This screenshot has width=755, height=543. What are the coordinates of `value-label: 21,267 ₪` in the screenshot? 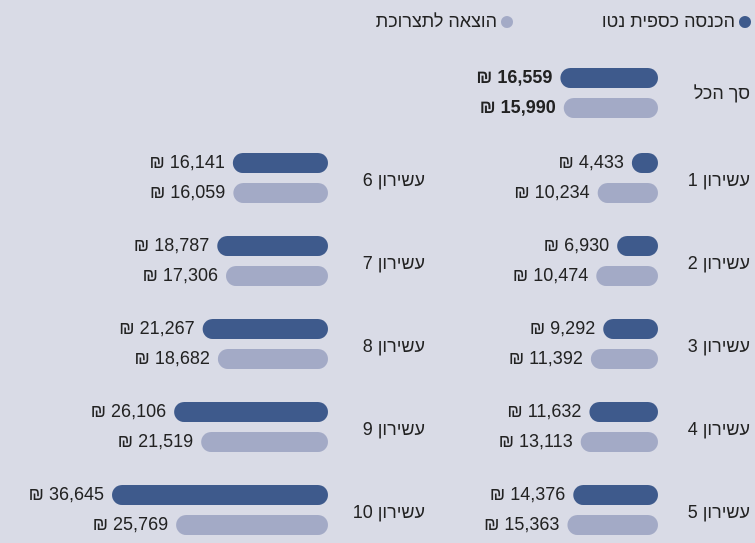 It's located at (156, 328).